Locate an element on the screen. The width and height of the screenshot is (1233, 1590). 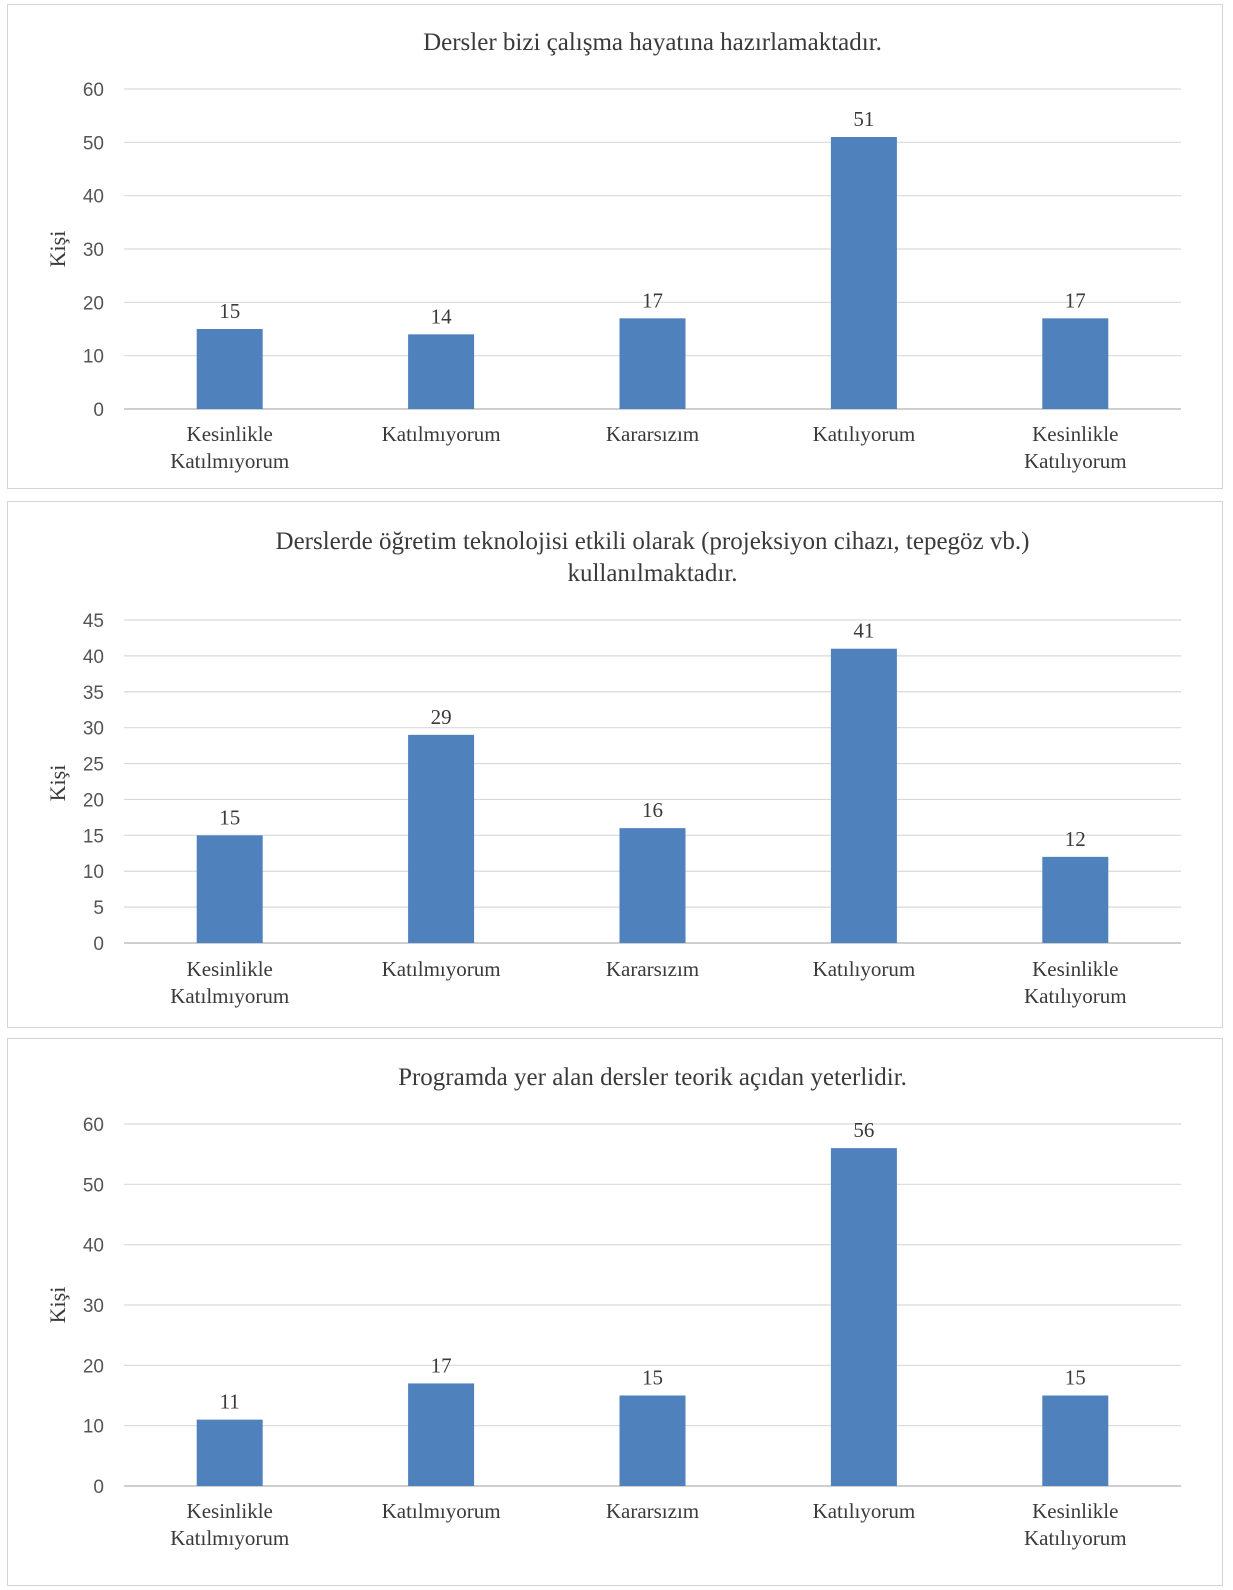
y-tick-label: 5 is located at coordinates (98, 908).